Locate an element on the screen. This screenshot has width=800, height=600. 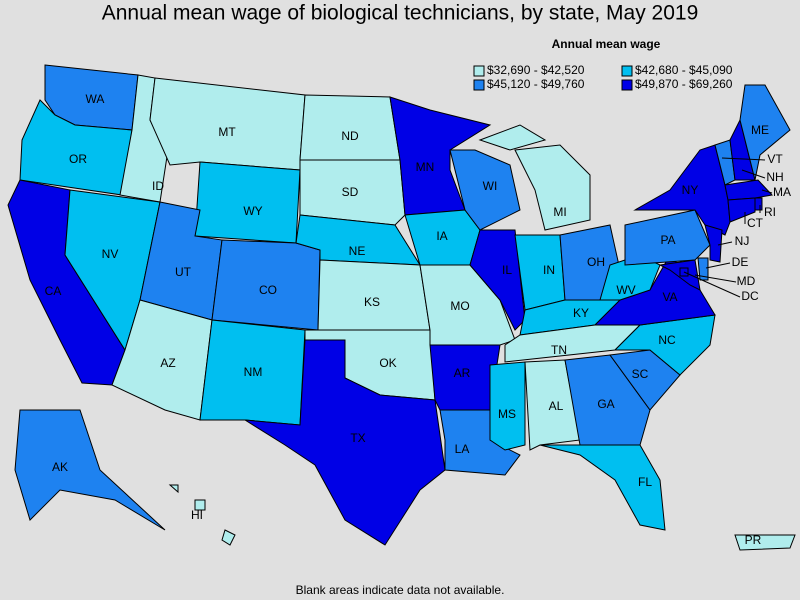
state-label: MI is located at coordinates (559, 212).